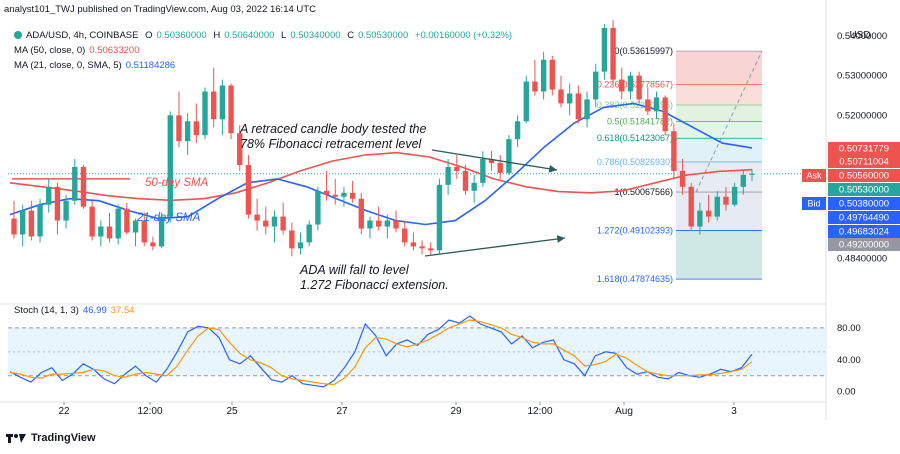  I want to click on ma21-label: MA (21, close, 0, SMA, 5), so click(68, 65).